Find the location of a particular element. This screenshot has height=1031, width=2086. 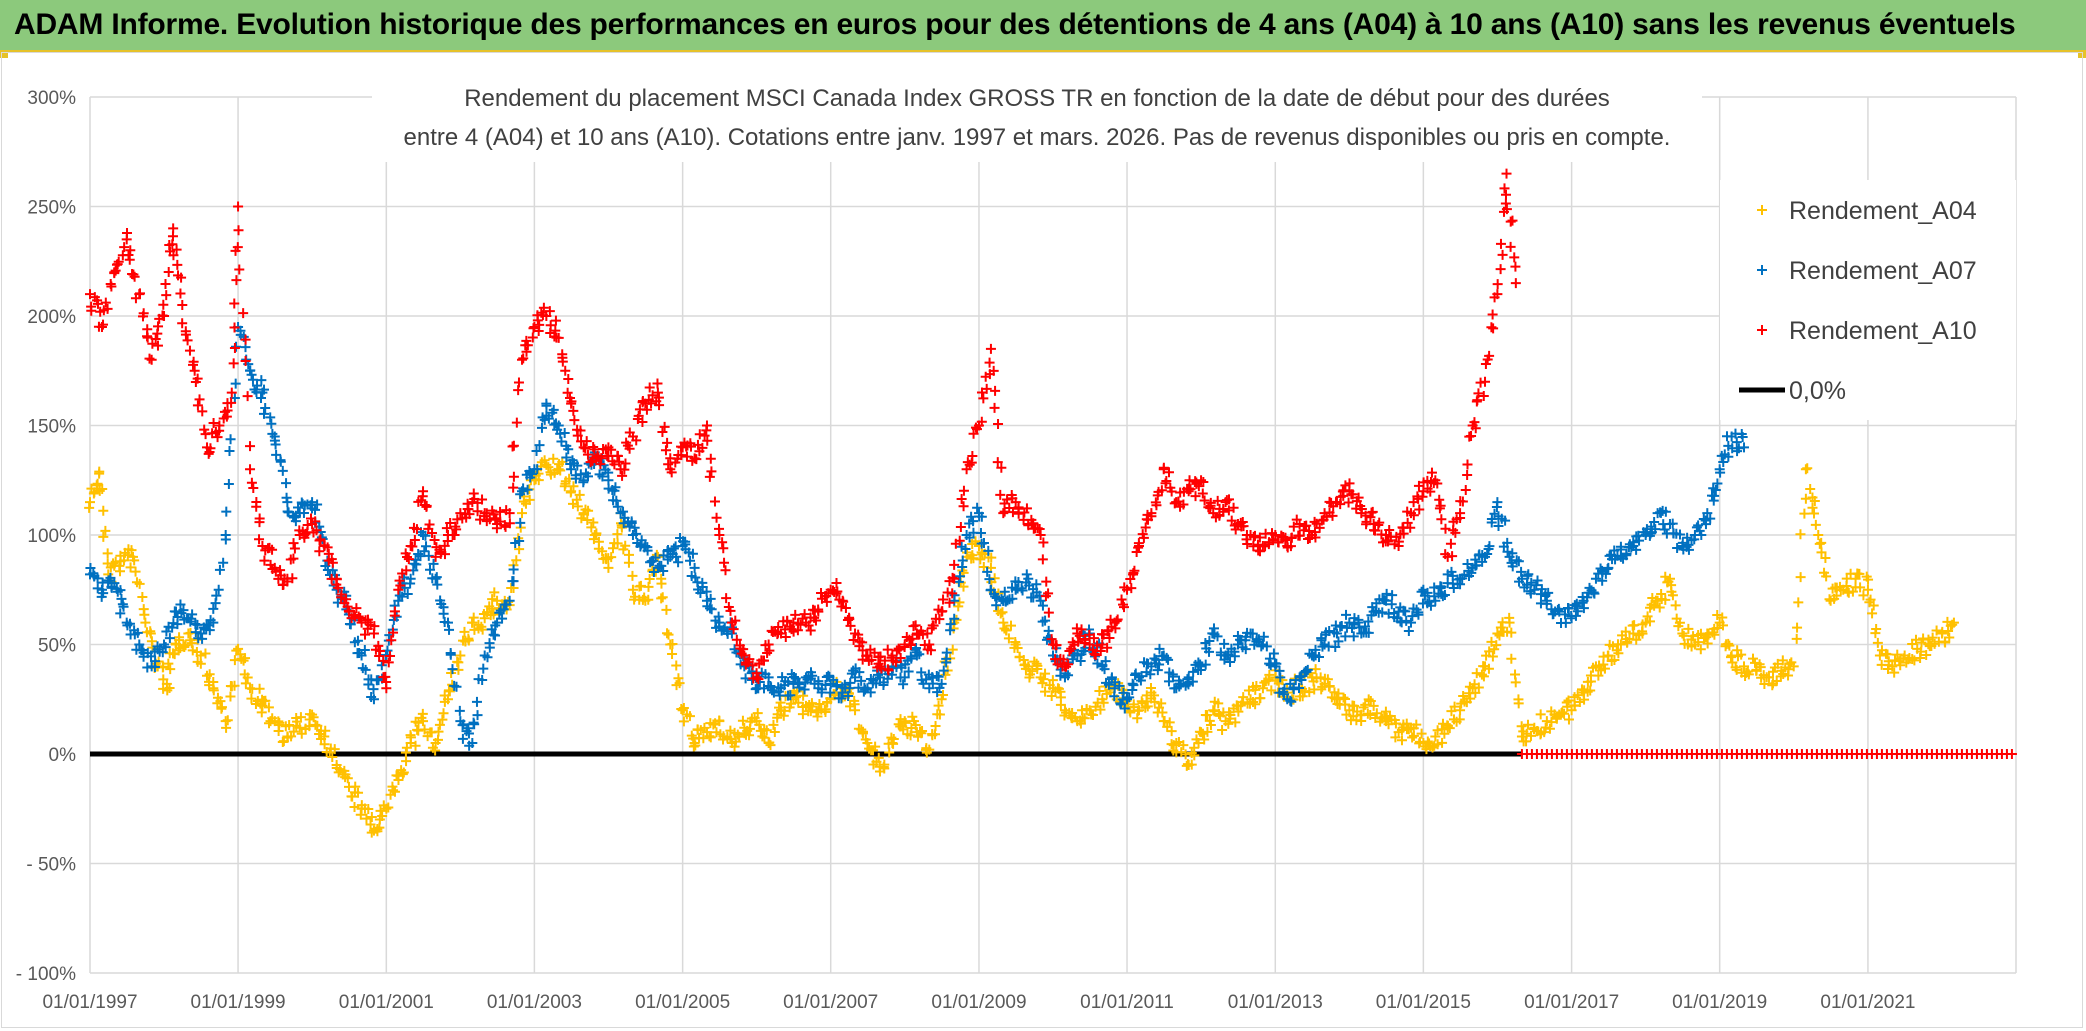

legend-swatch-marker is located at coordinates (1762, 270).